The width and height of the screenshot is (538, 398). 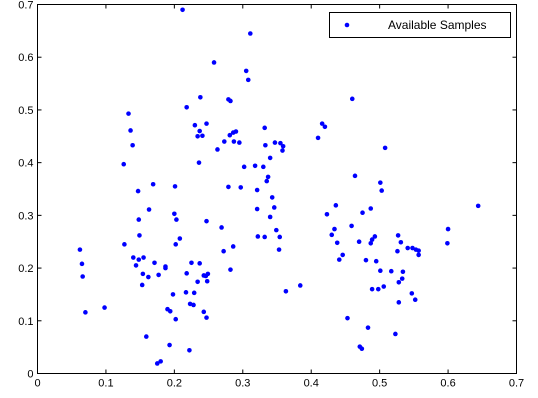 What do you see at coordinates (279, 384) in the screenshot?
I see `x-tick-labels: 0 0.1 0.2 0.3 0.4 0.5 0.6 0.7` at bounding box center [279, 384].